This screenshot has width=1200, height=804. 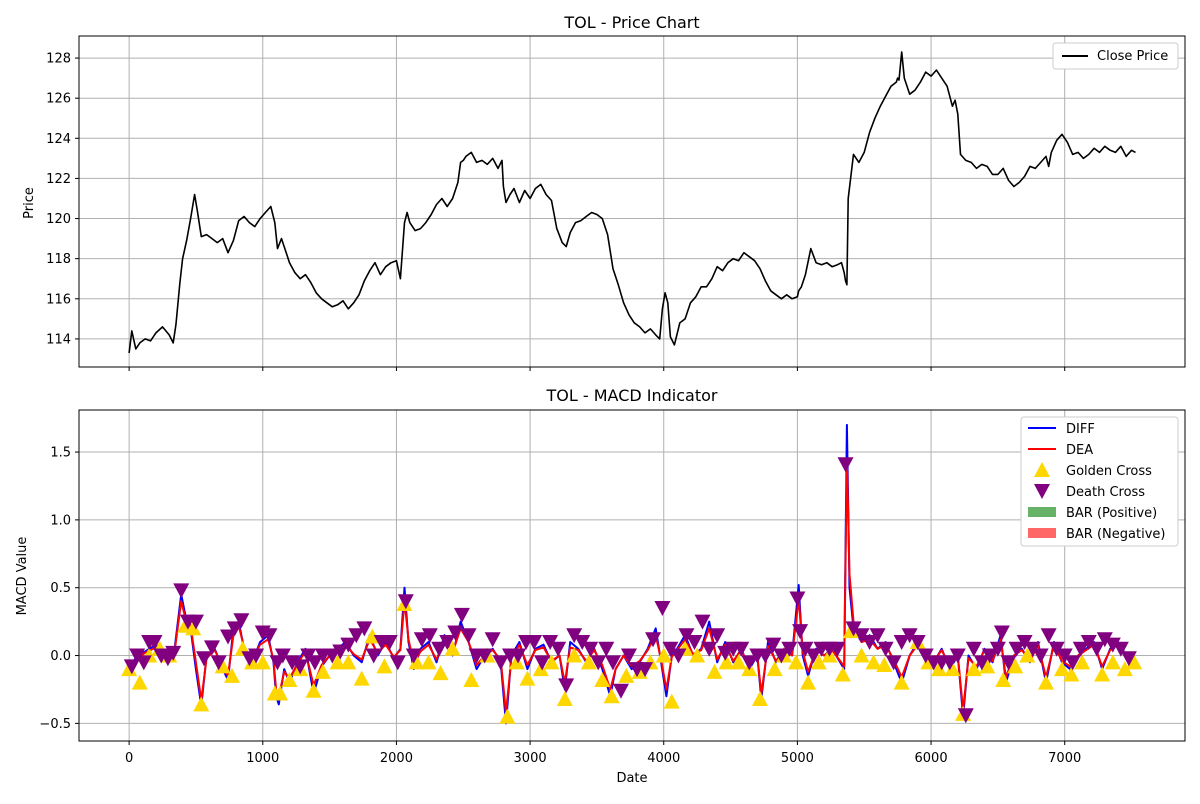 What do you see at coordinates (55, 724) in the screenshot?
I see `macd-ytick-label: −0.5` at bounding box center [55, 724].